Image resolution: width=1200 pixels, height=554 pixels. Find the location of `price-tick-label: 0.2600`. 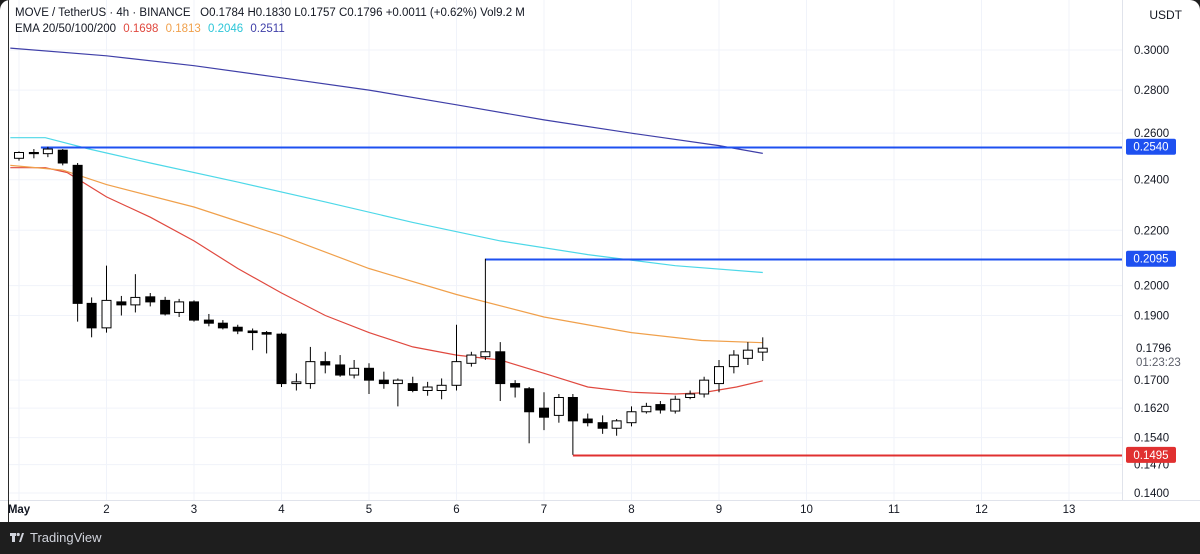

price-tick-label: 0.2600 is located at coordinates (1151, 134).